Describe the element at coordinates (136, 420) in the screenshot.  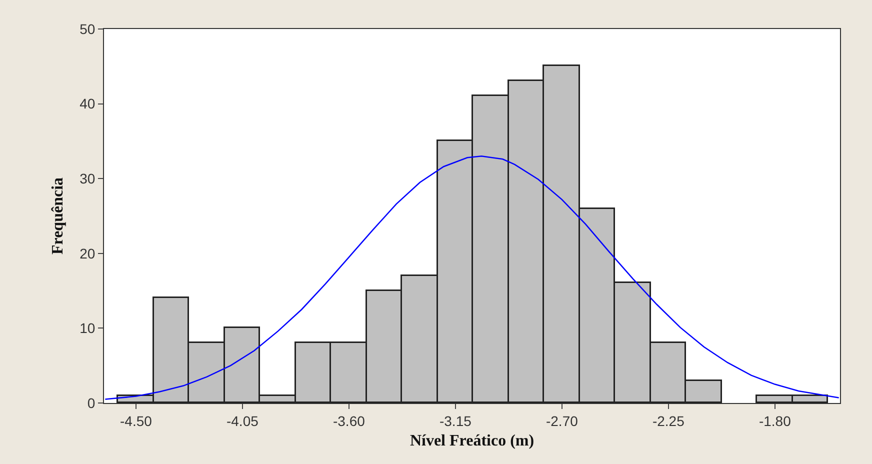
I see `x-tick-label: -4.50` at that location.